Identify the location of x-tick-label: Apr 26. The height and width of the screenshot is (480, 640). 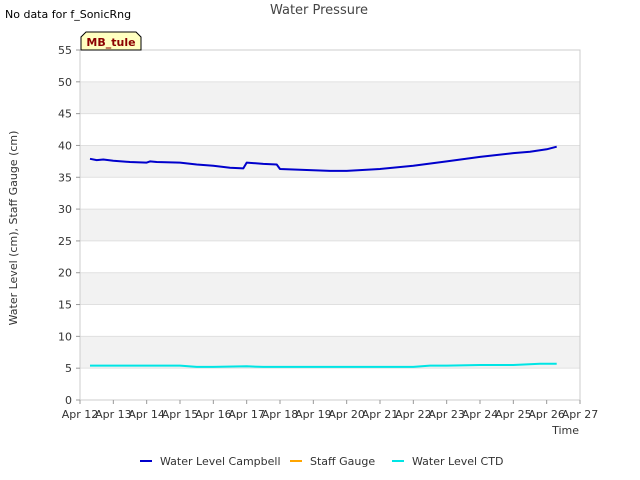
(546, 414).